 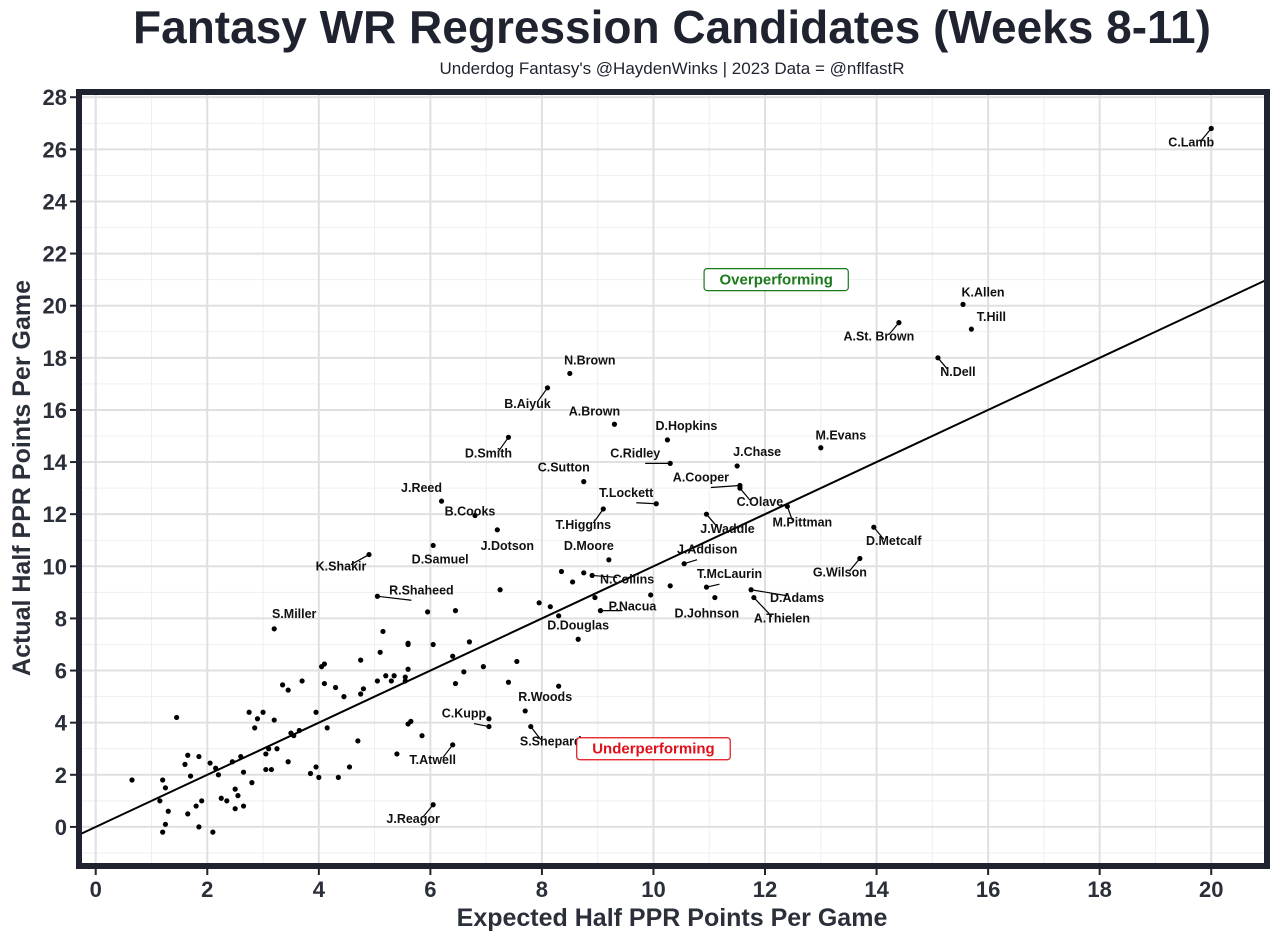 What do you see at coordinates (207, 889) in the screenshot?
I see `x-tick-label: 2` at bounding box center [207, 889].